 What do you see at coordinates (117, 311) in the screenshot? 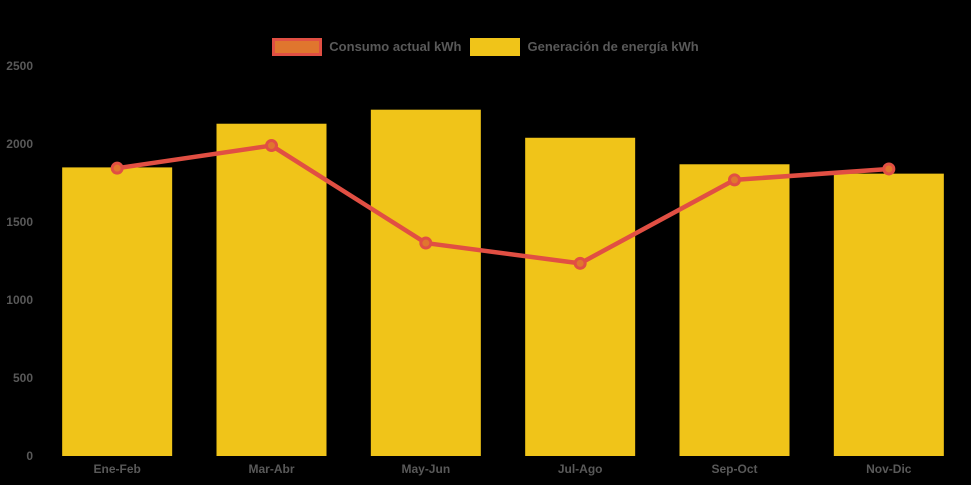
I see `bar-Ene-Feb` at bounding box center [117, 311].